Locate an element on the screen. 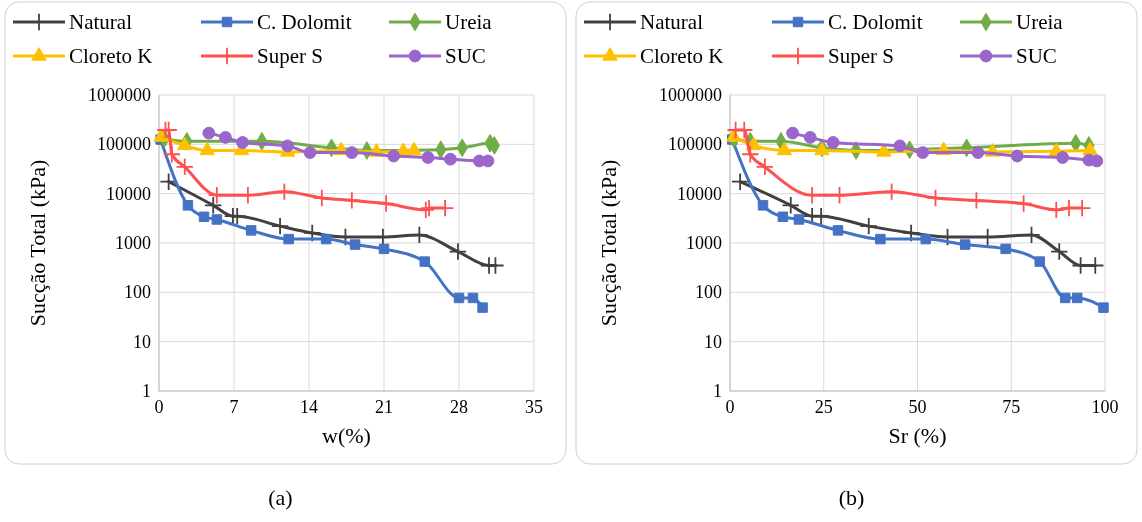  x-tick-label: 14 is located at coordinates (309, 407).